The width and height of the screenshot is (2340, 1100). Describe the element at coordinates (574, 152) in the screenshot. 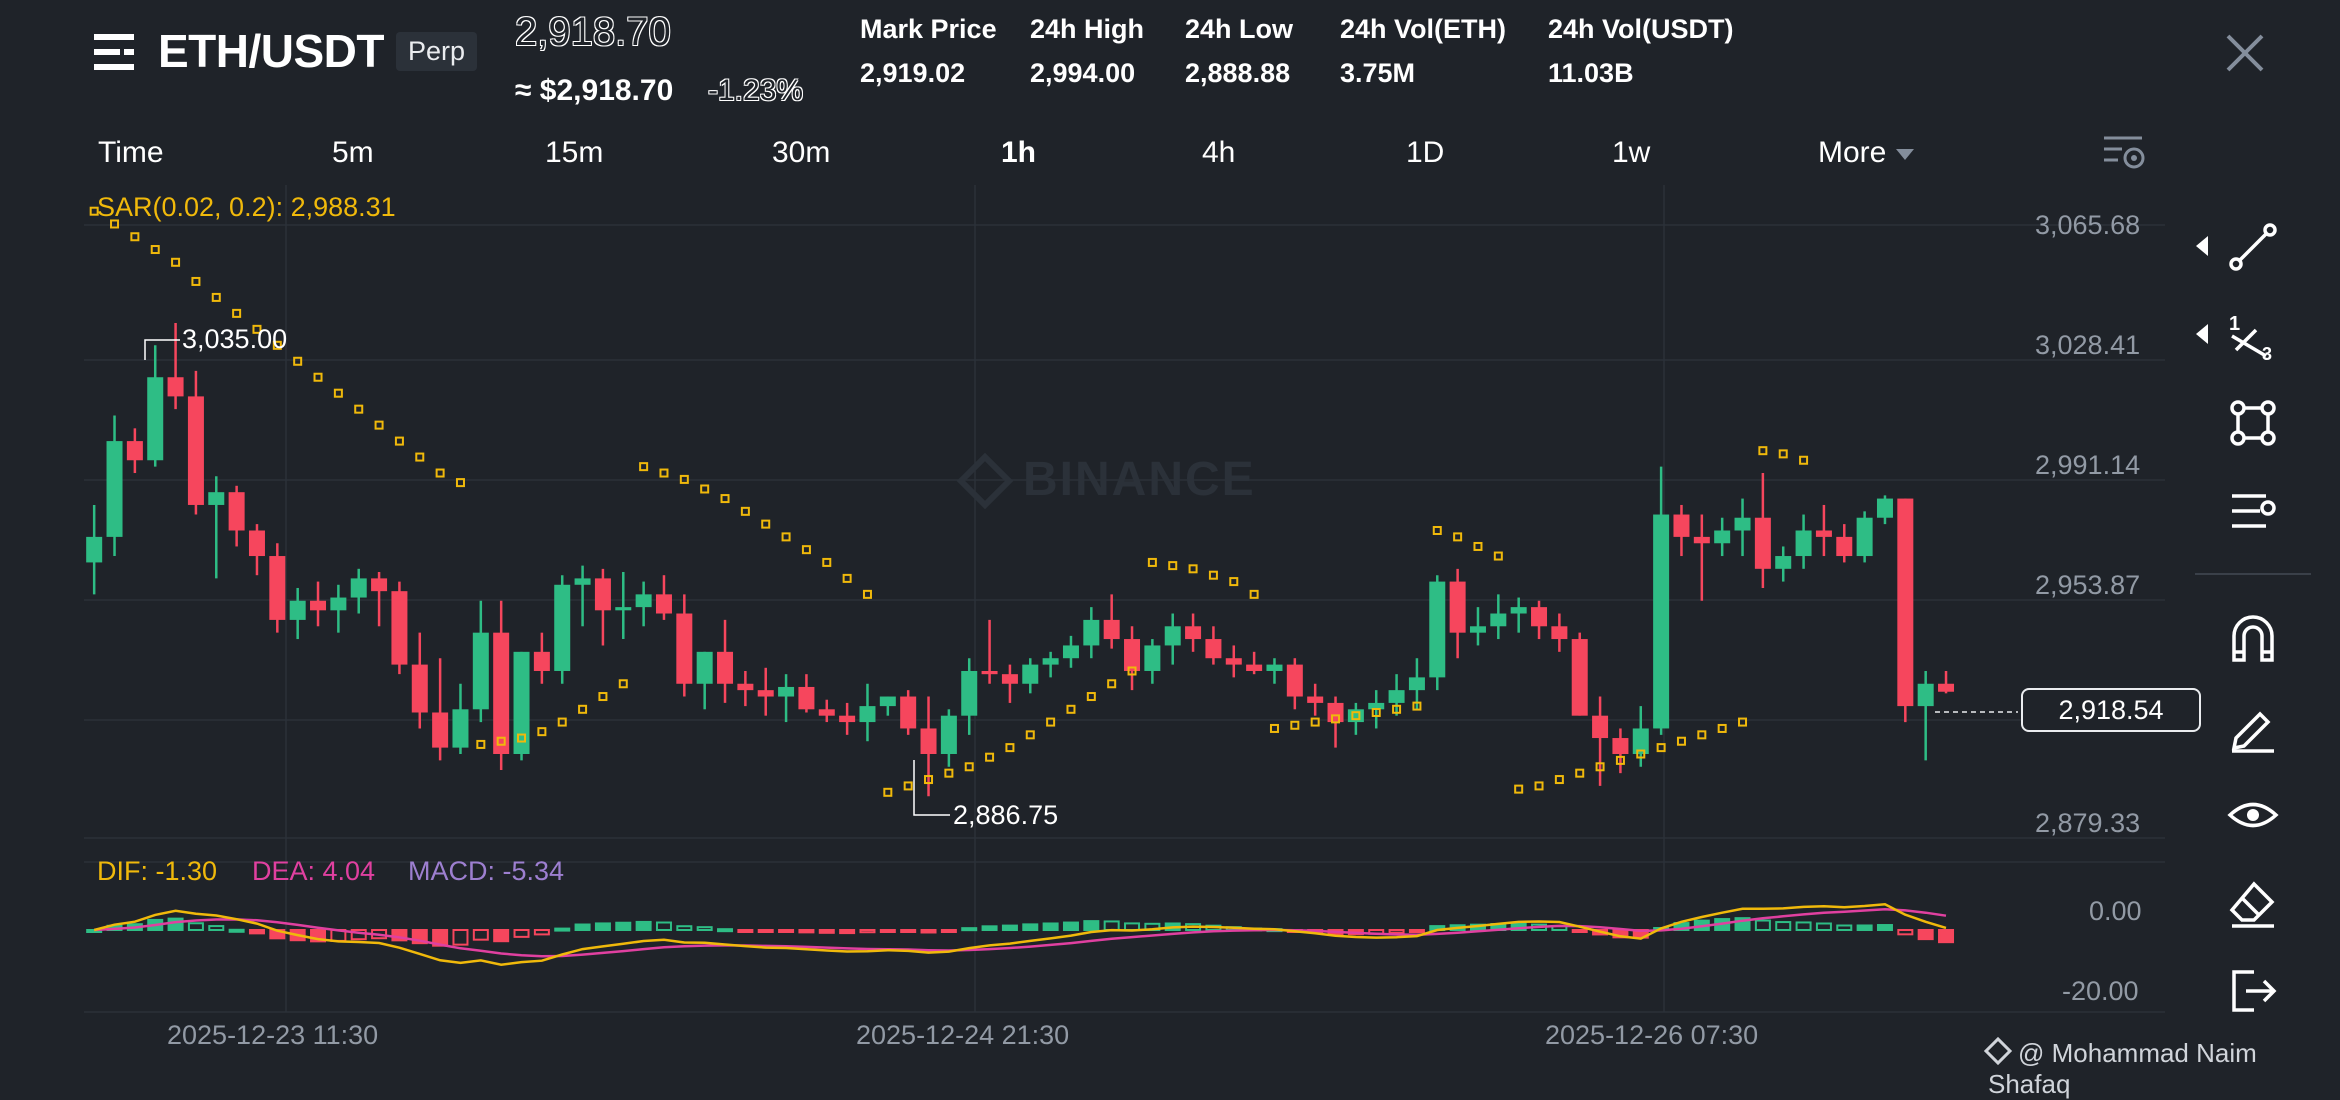

I see `tab-15m: 15m` at that location.